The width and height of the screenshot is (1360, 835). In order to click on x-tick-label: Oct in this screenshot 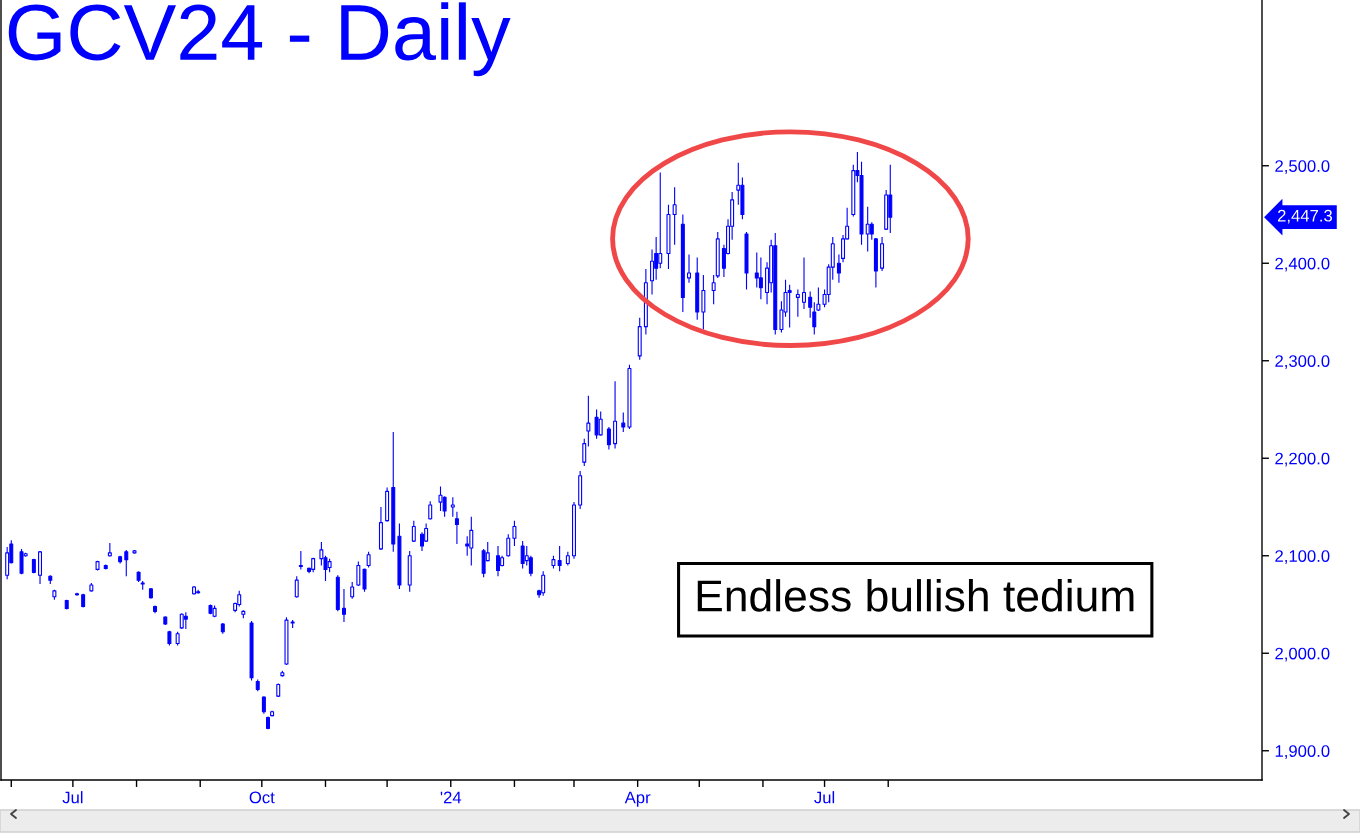, I will do `click(262, 797)`.